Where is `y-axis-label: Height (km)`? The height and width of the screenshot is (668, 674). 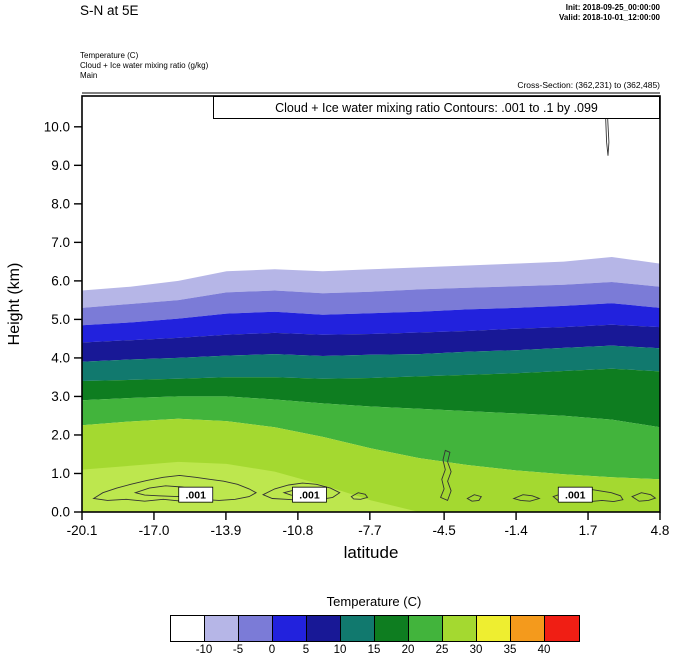
y-axis-label: Height (km) is located at coordinates (14, 304).